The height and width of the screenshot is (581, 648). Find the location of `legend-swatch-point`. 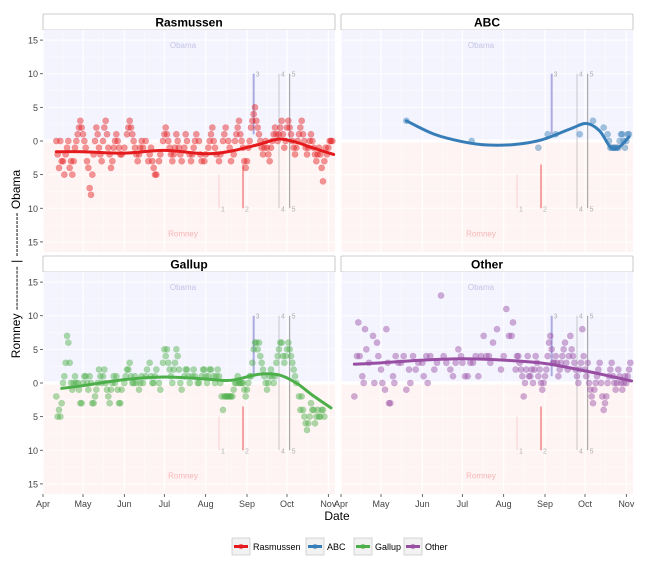

legend-swatch-point is located at coordinates (363, 546).